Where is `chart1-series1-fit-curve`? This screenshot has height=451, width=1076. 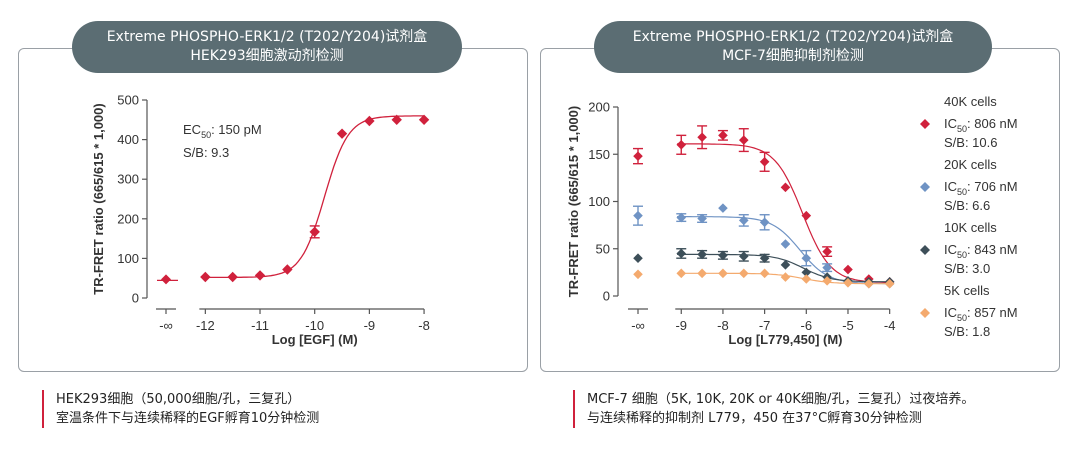
chart1-series1-fit-curve is located at coordinates (783, 250).